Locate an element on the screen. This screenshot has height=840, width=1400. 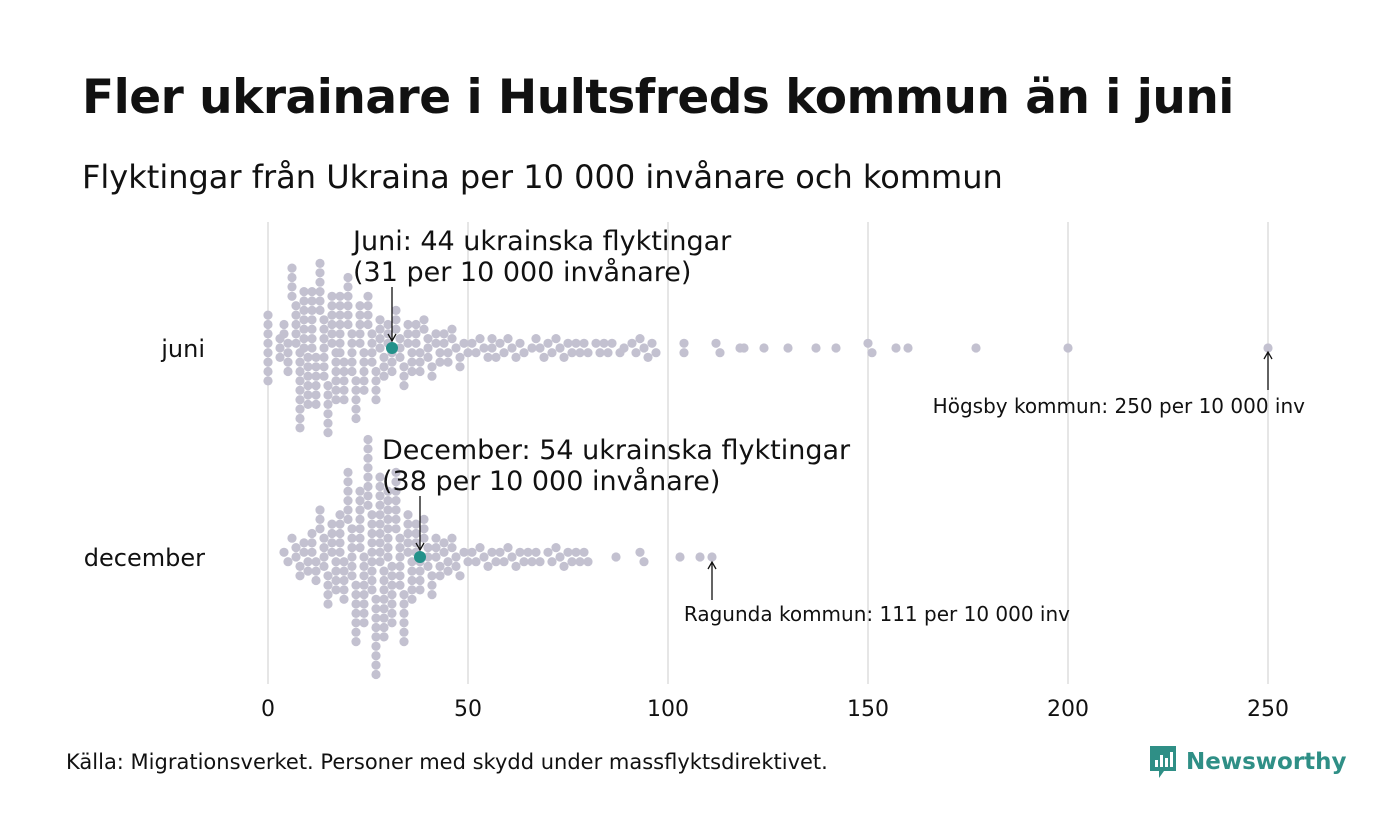
category-labels: juni december is located at coordinates (144, 453).